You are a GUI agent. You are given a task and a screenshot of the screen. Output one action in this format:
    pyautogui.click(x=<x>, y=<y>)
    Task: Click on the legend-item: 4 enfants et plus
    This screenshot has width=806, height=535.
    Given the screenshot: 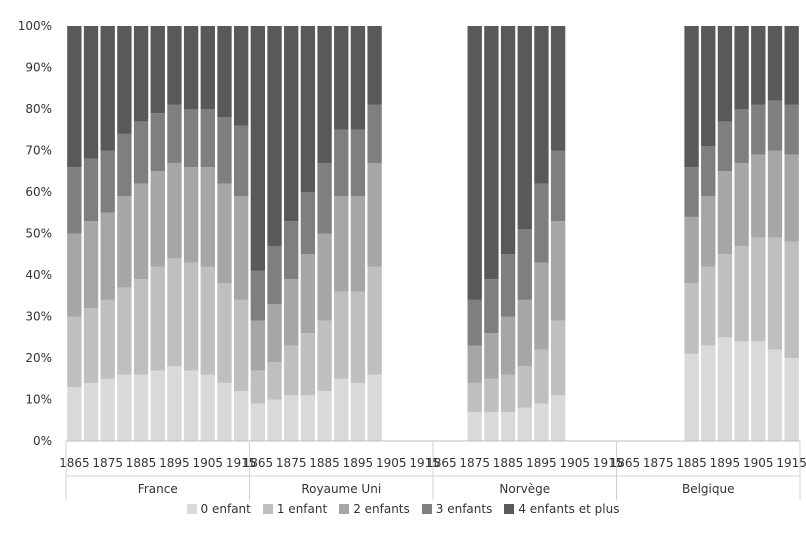 What is the action you would take?
    pyautogui.click(x=561, y=509)
    